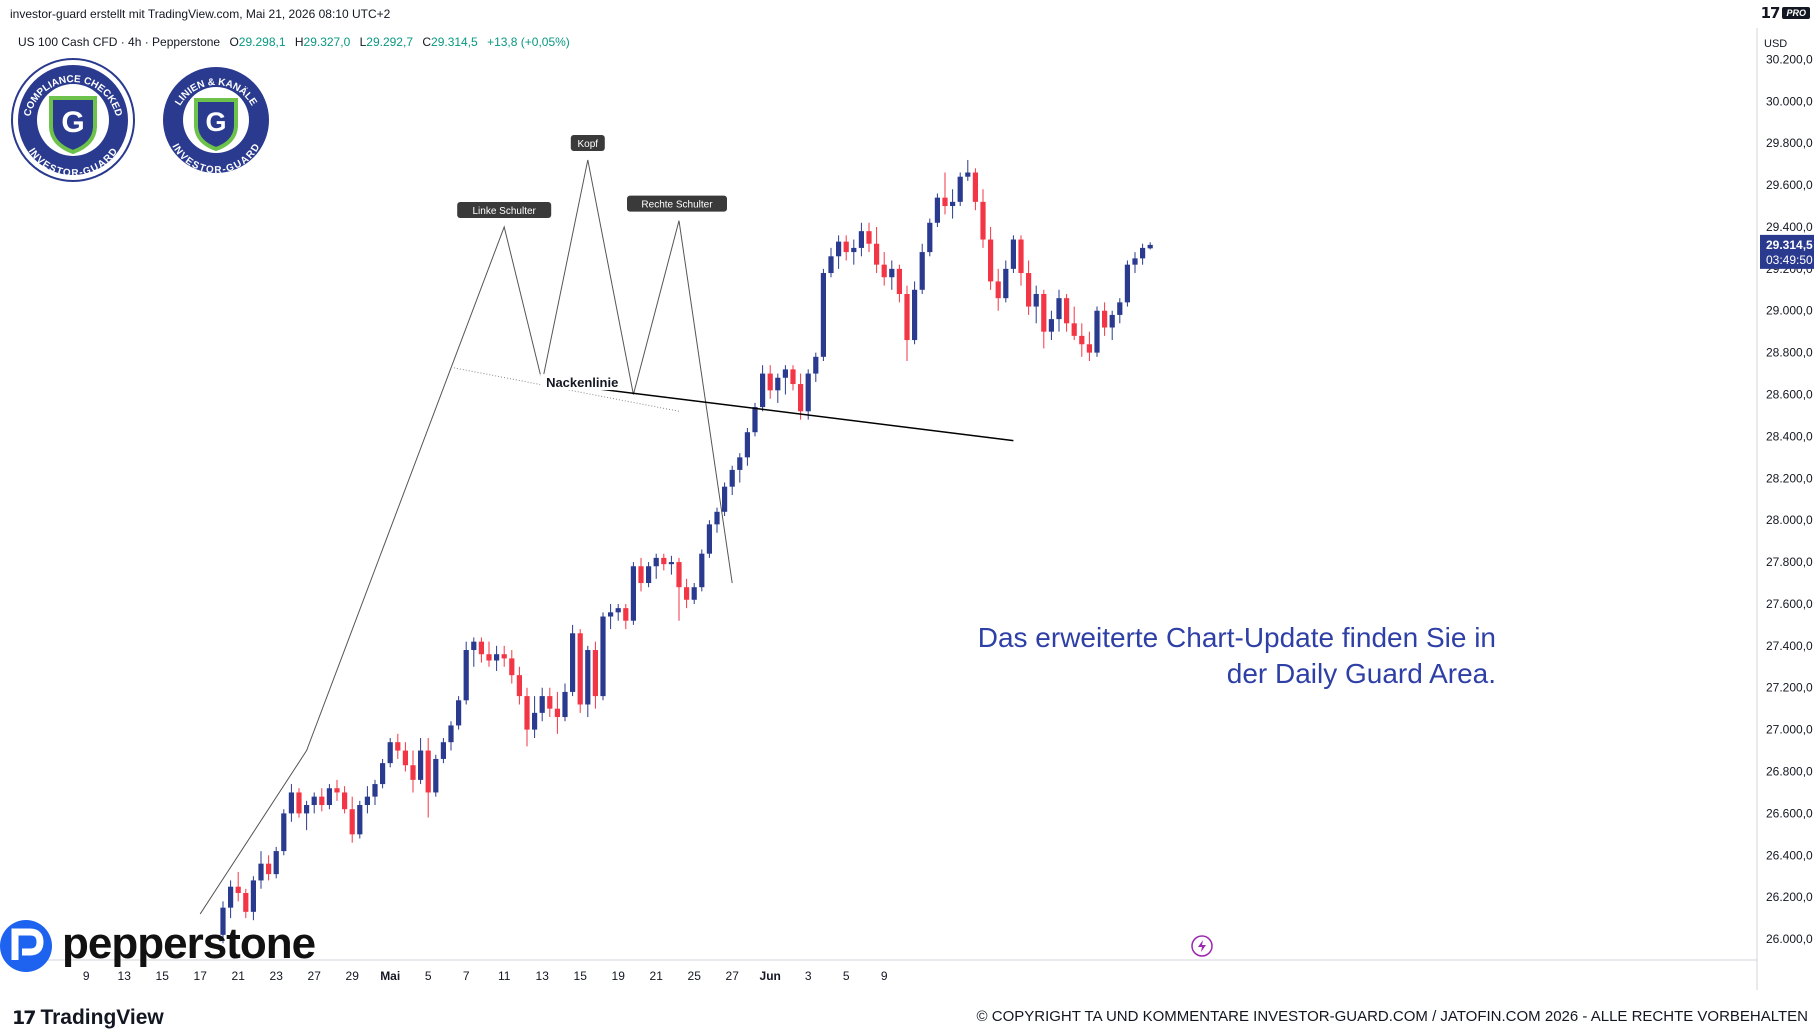 This screenshot has width=1814, height=1035. What do you see at coordinates (24, 1018) in the screenshot?
I see `tradingview-logo-icon: 17` at bounding box center [24, 1018].